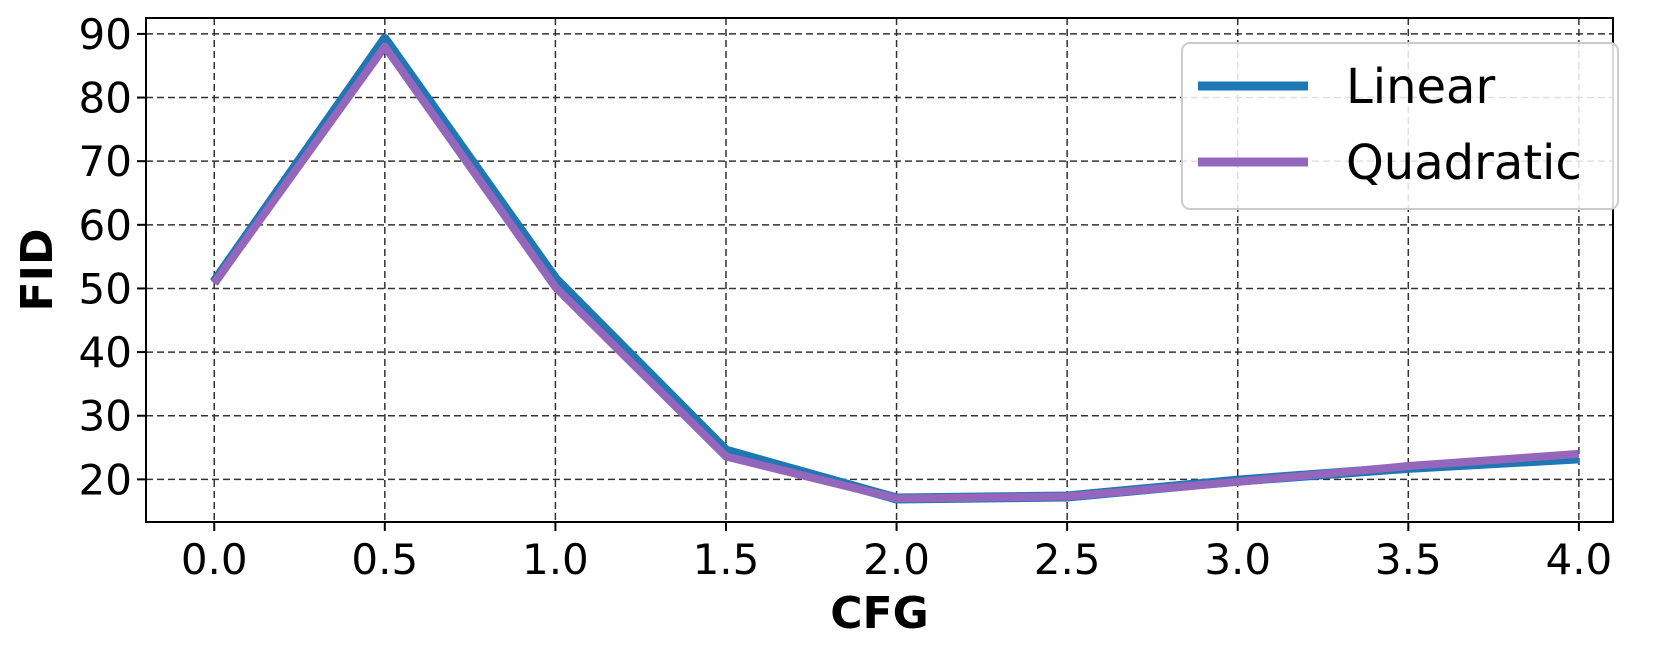 This screenshot has height=654, width=1660. Describe the element at coordinates (105, 225) in the screenshot. I see `y-tick-label: 60` at that location.